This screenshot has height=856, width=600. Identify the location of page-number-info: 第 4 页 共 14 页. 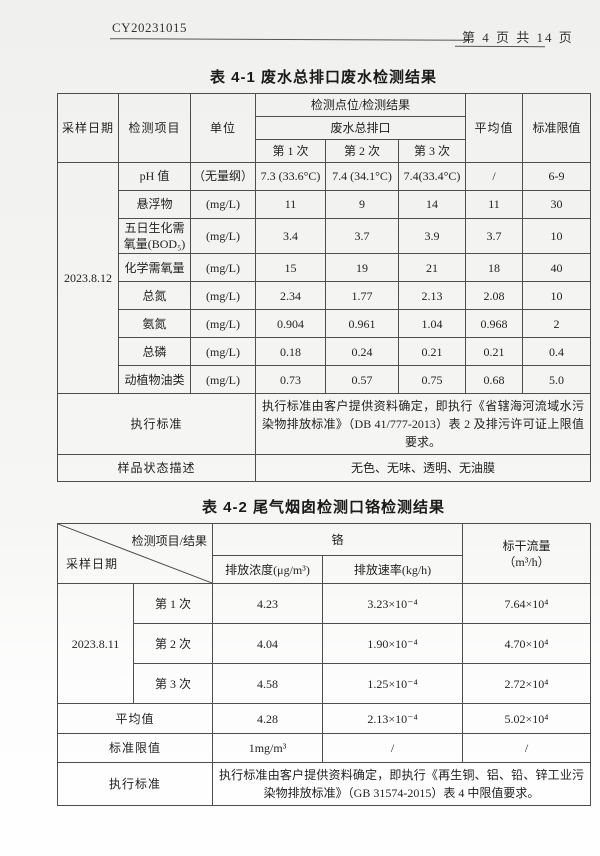
(518, 37).